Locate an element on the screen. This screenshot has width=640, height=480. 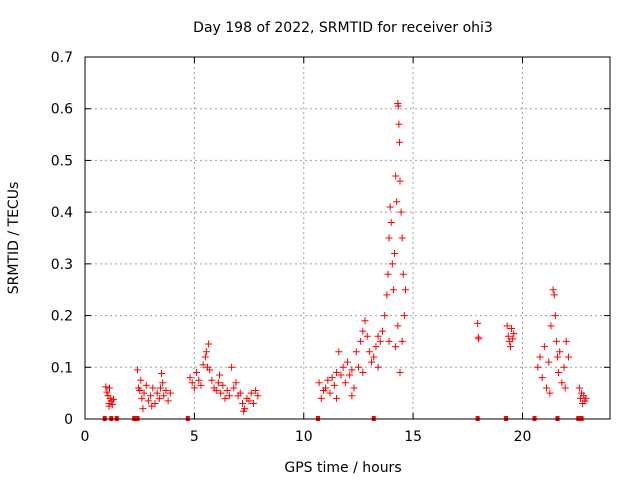
y-tick-label: 0.7 is located at coordinates (62, 58).